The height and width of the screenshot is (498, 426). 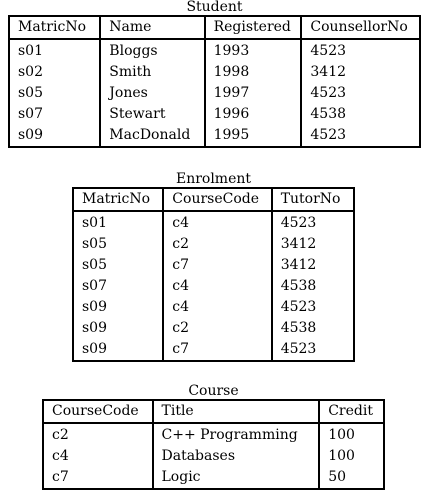 What do you see at coordinates (152, 136) in the screenshot?
I see `table-cell: MacDonald` at bounding box center [152, 136].